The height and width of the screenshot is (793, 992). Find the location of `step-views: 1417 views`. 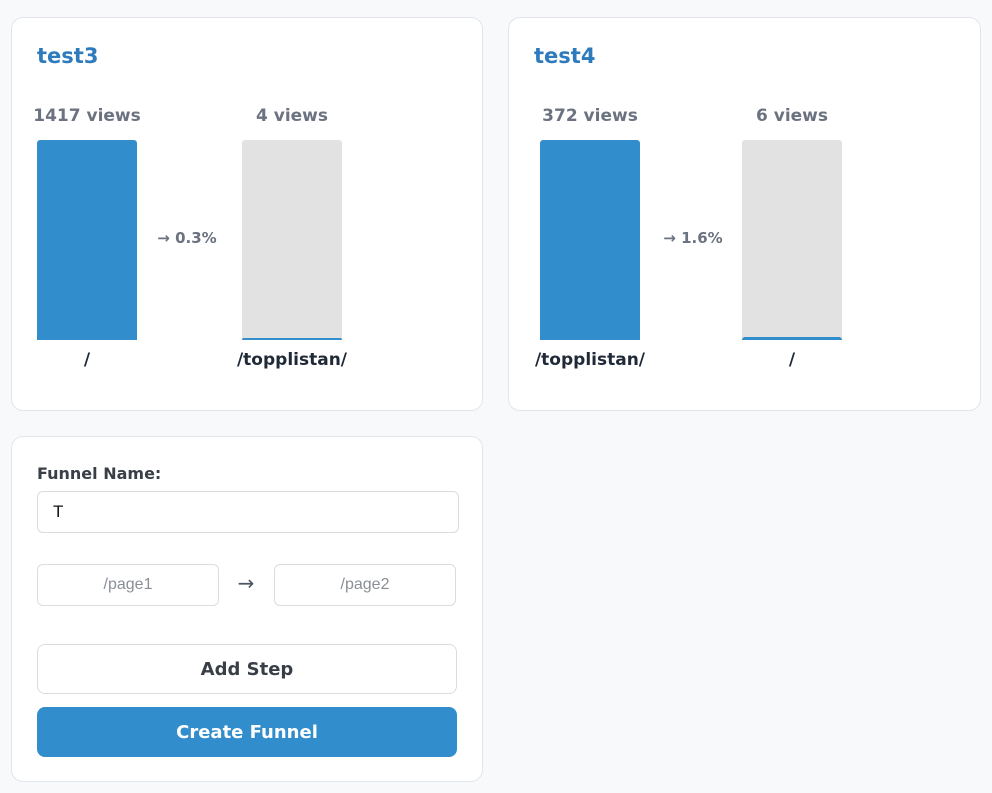

step-views: 1417 views is located at coordinates (87, 116).